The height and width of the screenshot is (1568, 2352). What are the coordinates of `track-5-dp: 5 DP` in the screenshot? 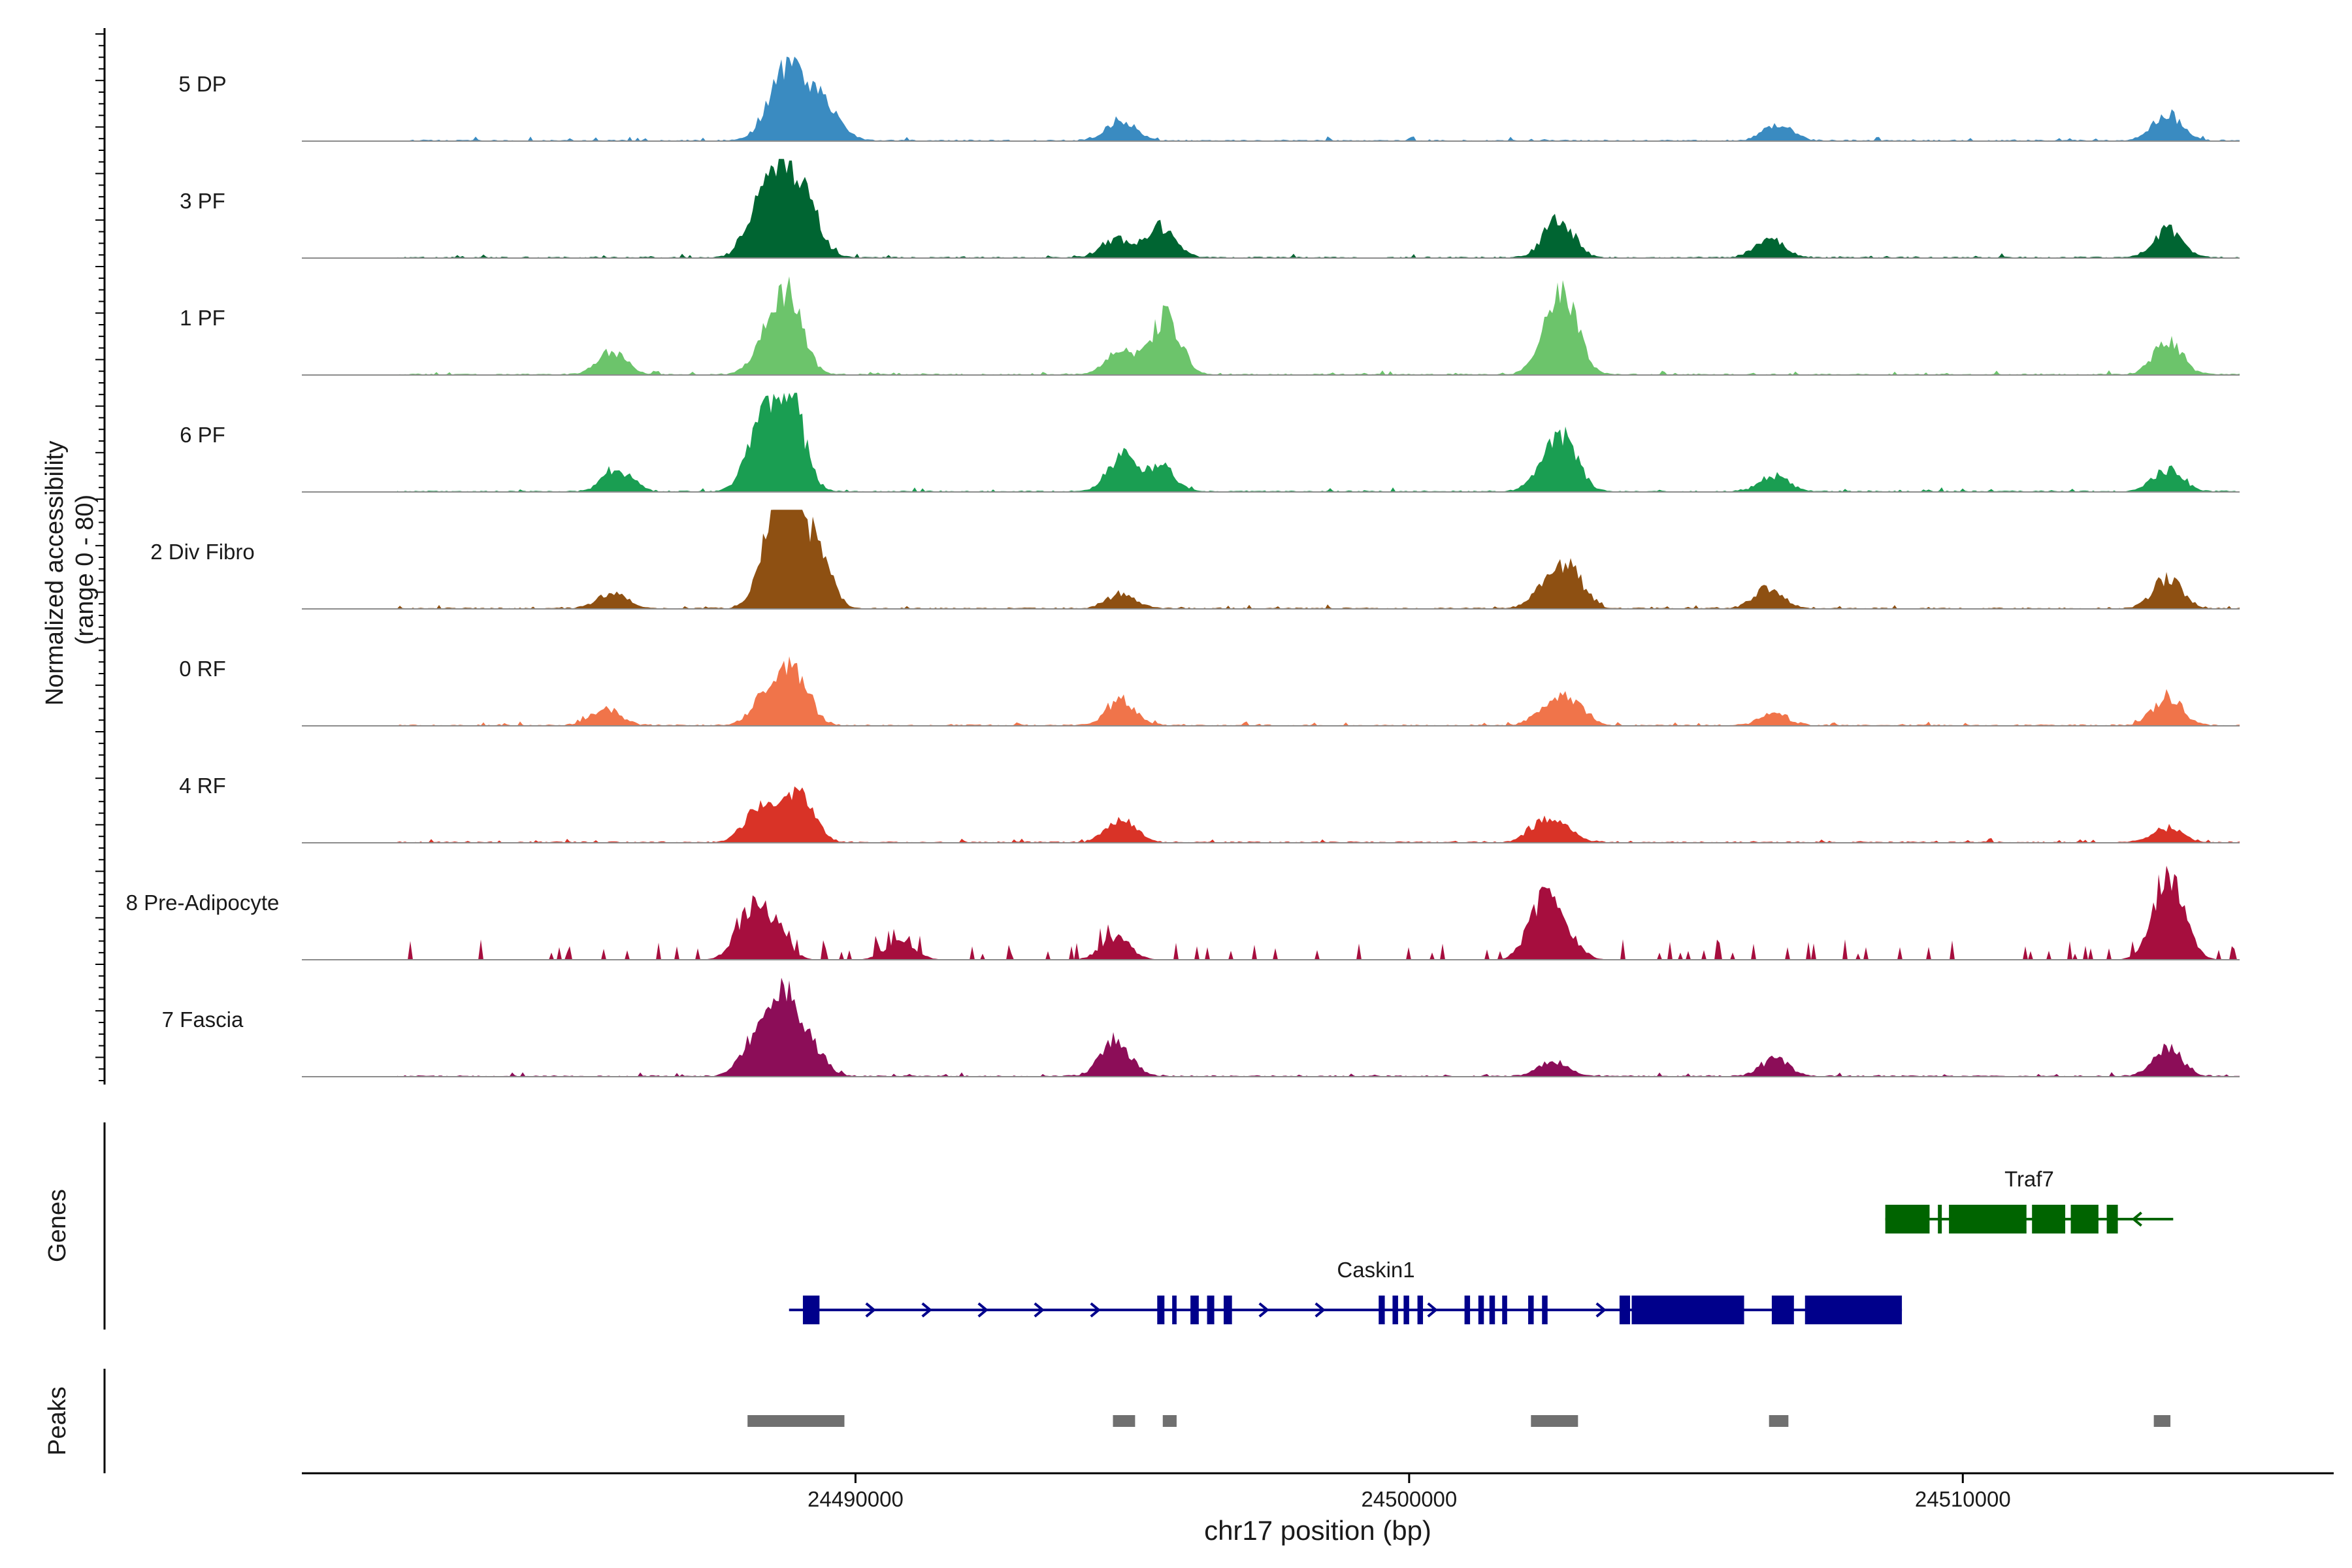 It's located at (1209, 99).